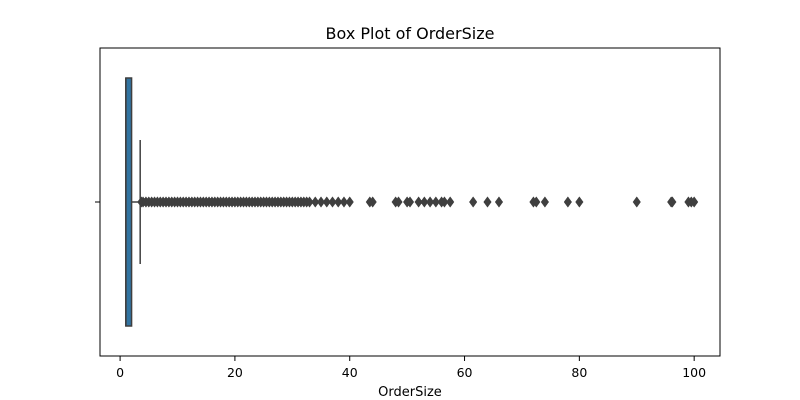 This screenshot has height=400, width=800. I want to click on chart-title: Box Plot of OrderSize, so click(410, 33).